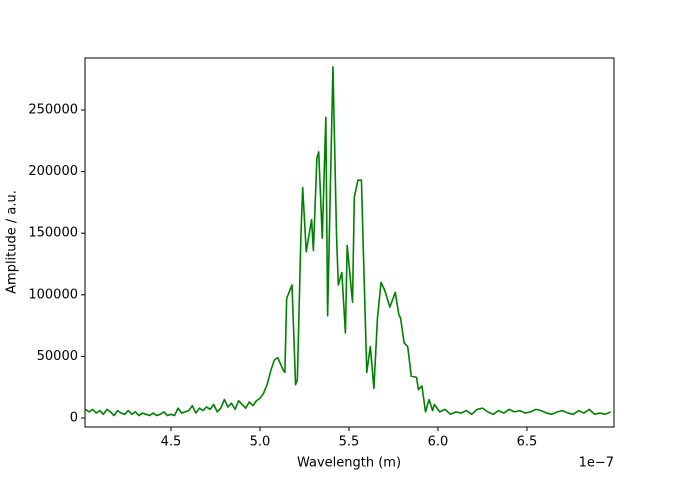  Describe the element at coordinates (53, 294) in the screenshot. I see `y-tick-label: 100000` at that location.